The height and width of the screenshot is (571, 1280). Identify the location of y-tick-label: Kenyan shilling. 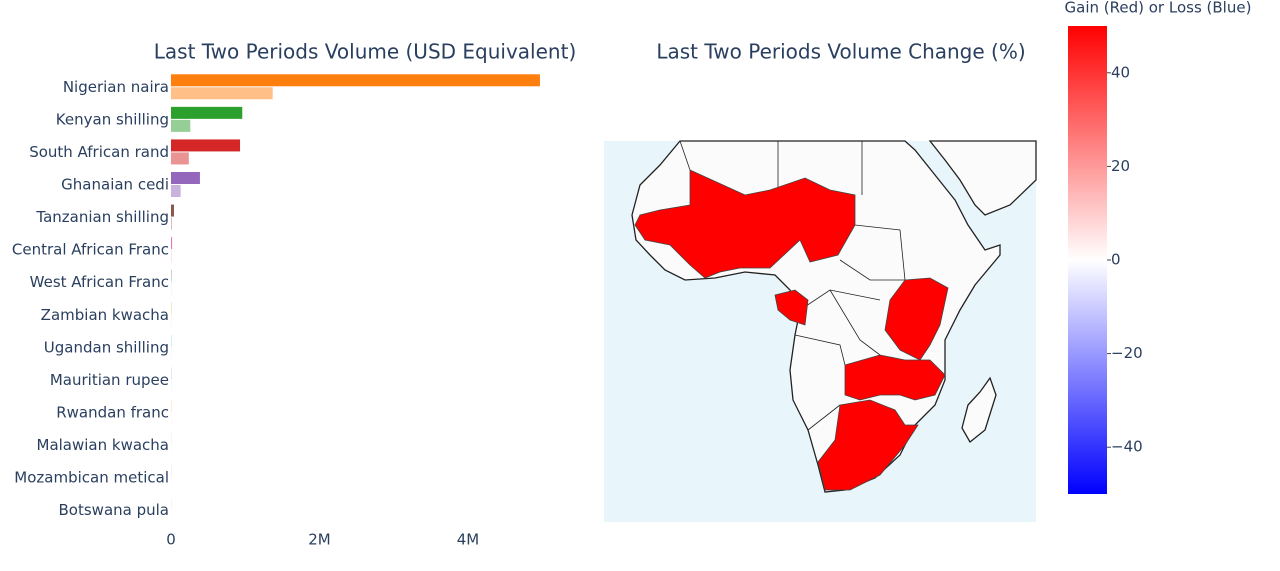
(112, 119).